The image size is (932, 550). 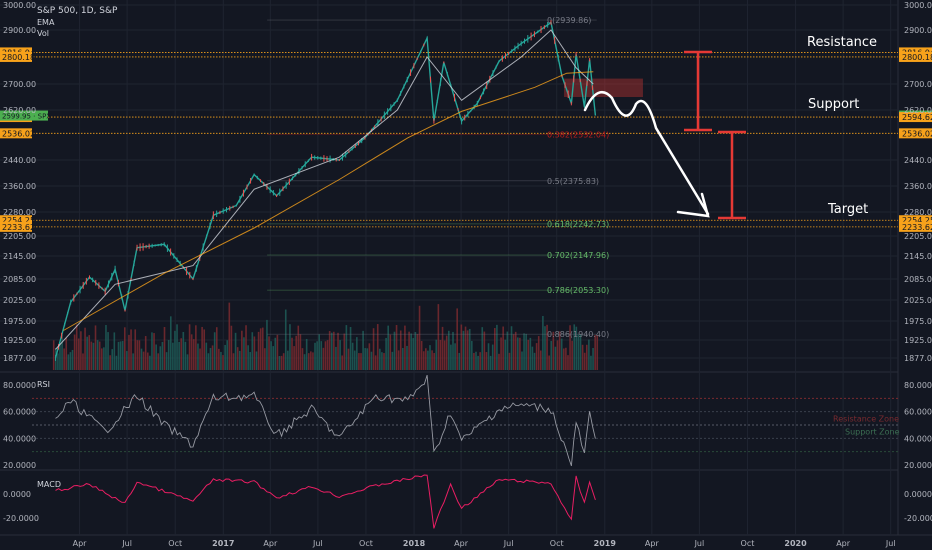 I want to click on price-tick-label-left: 2700.00, so click(x=19, y=84).